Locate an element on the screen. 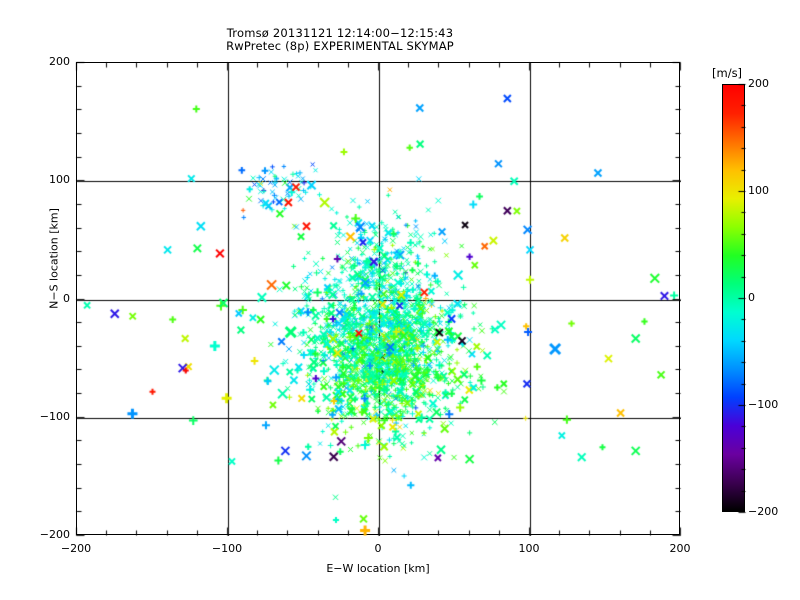  x-tick-label: −200 is located at coordinates (76, 548).